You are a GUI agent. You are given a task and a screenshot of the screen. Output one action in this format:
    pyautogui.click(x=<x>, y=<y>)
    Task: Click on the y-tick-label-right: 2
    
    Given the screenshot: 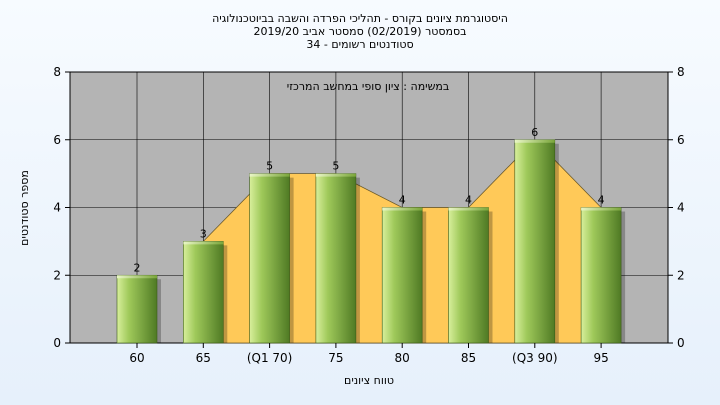 What is the action you would take?
    pyautogui.click(x=681, y=275)
    